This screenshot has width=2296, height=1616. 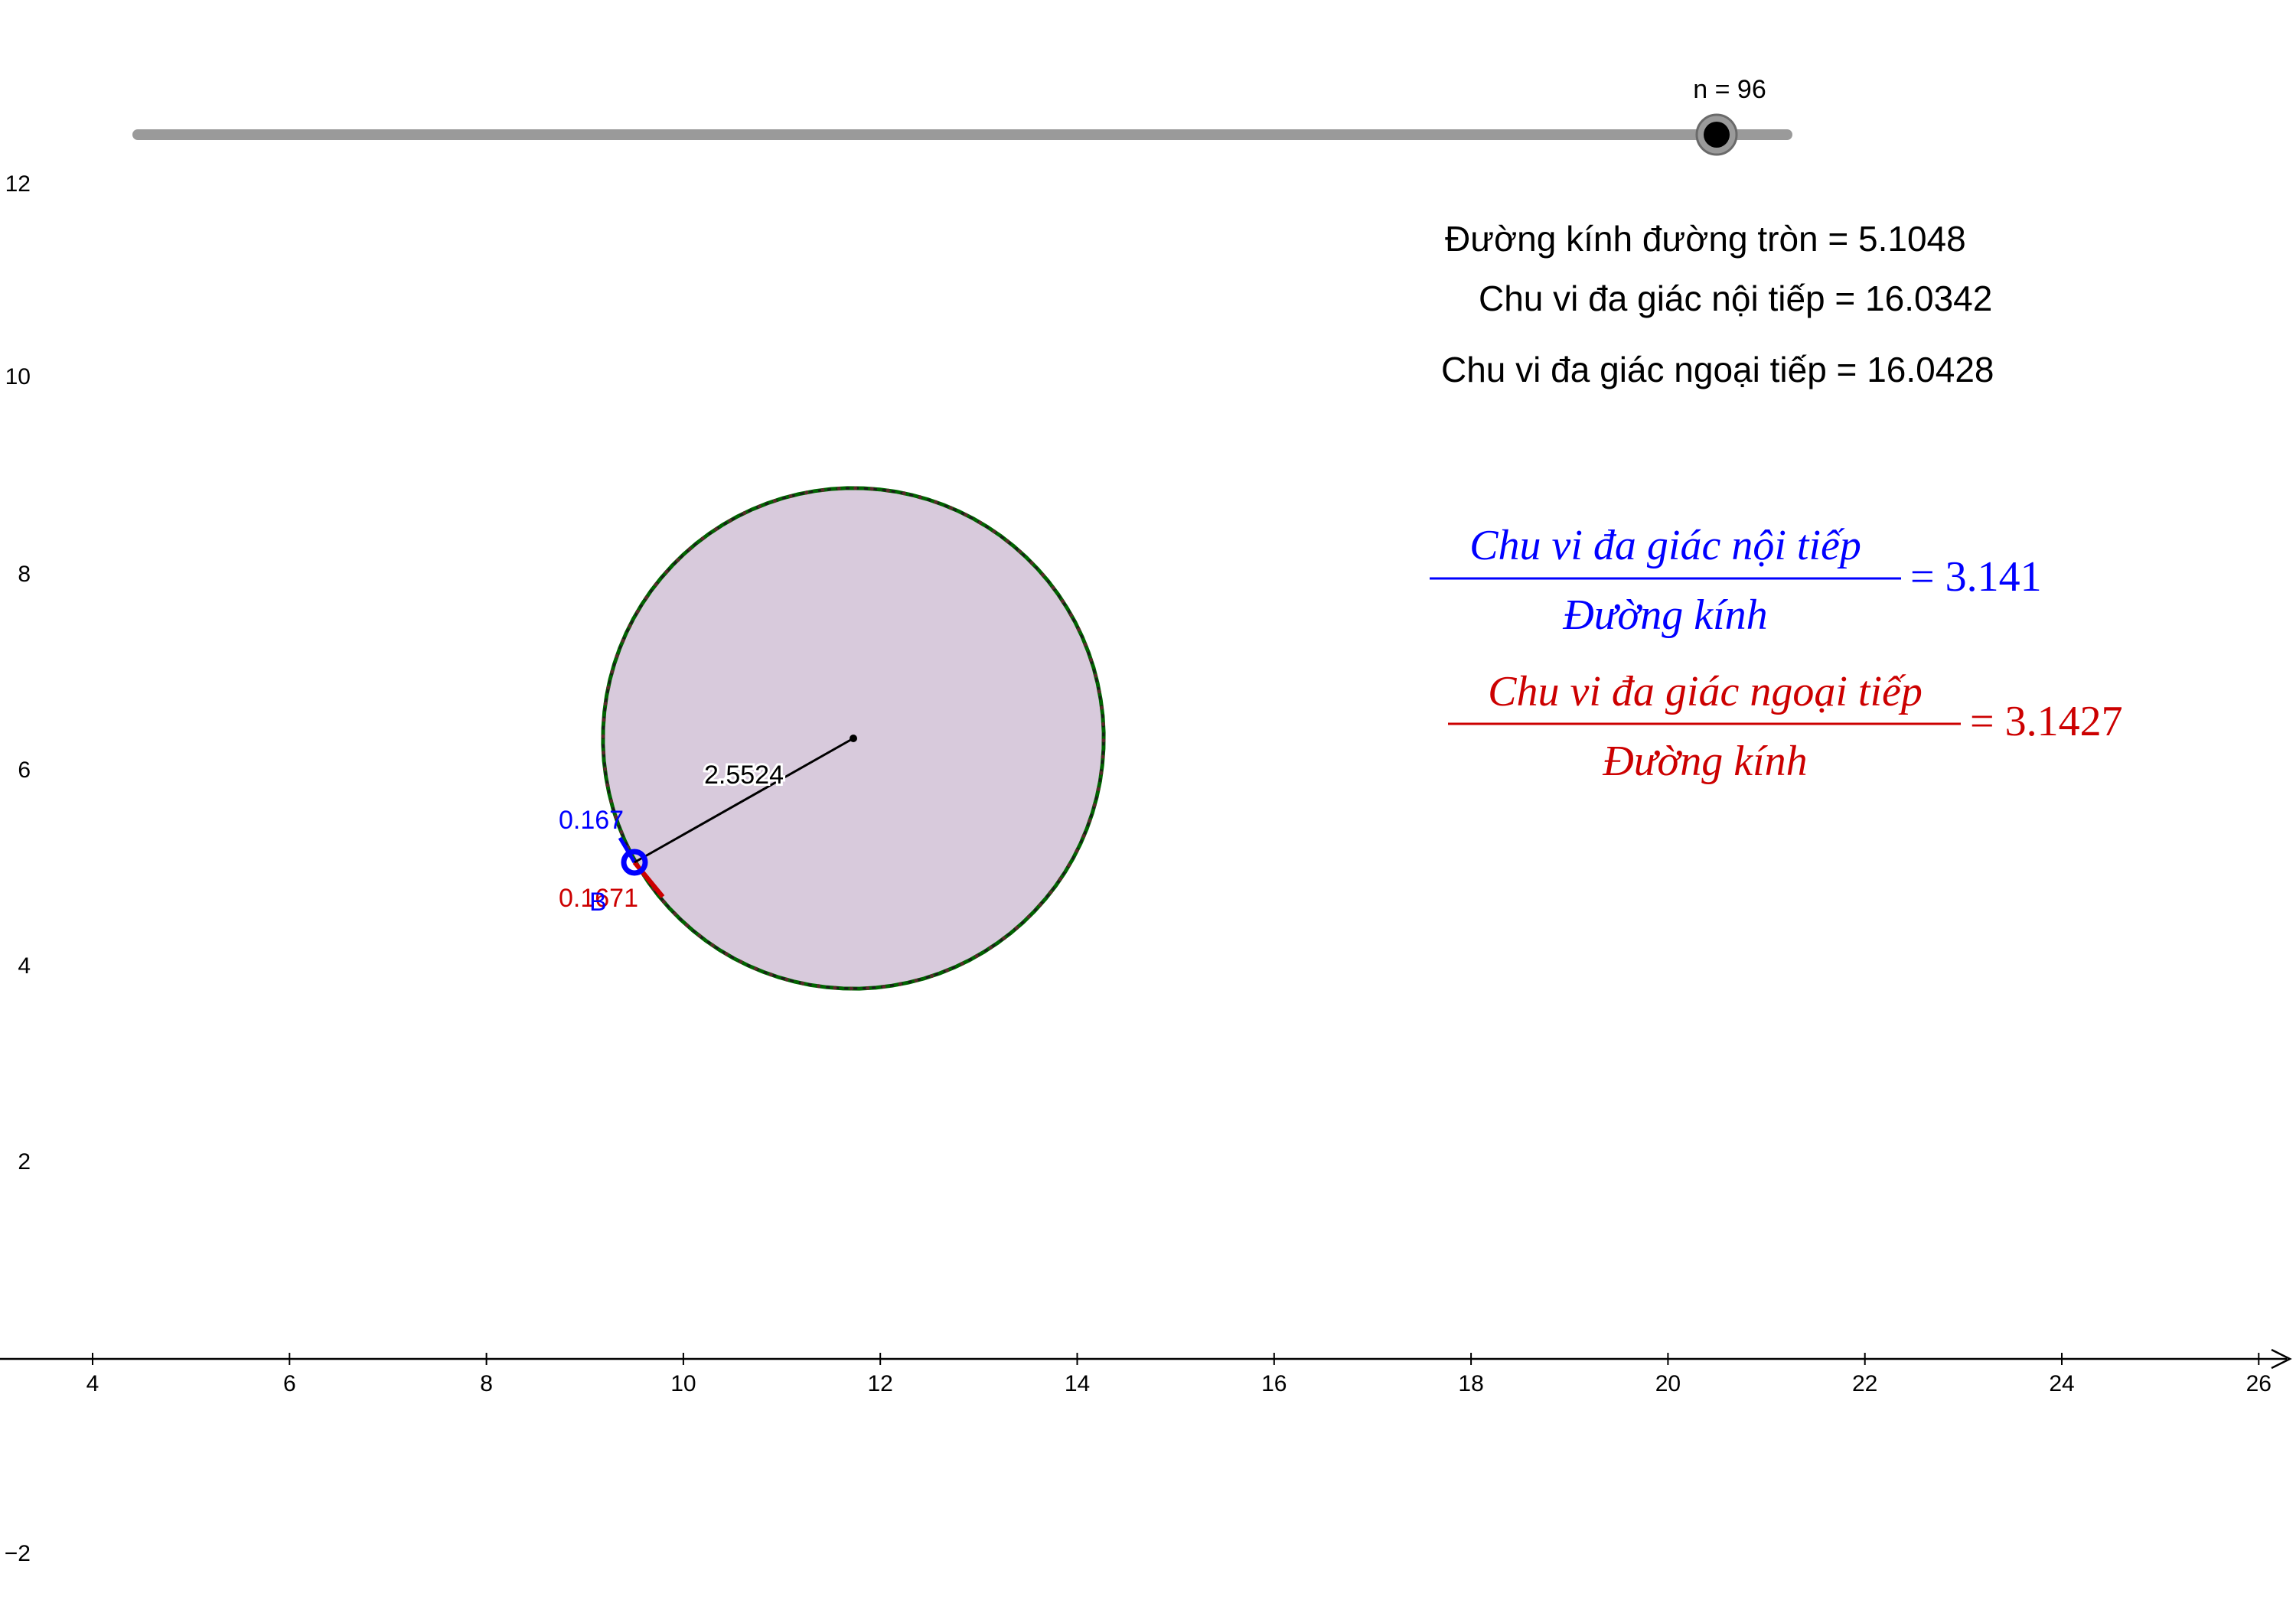 I want to click on circumscribed-ratio-numerator: Chu vi đa giác ngoại tiếp, so click(x=1705, y=691).